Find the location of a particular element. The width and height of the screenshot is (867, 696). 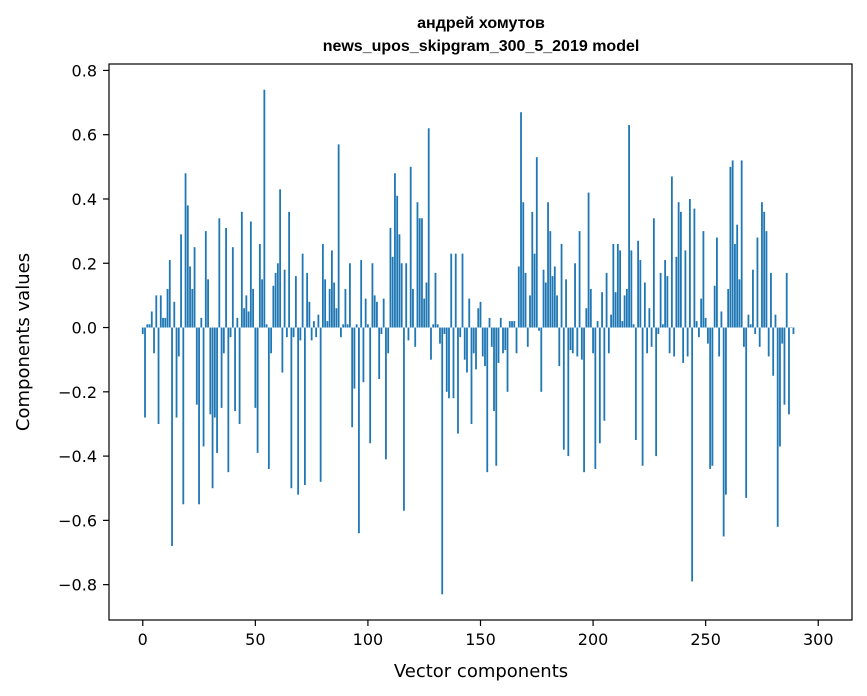

y-tick-label: 0.6 is located at coordinates (84, 135).